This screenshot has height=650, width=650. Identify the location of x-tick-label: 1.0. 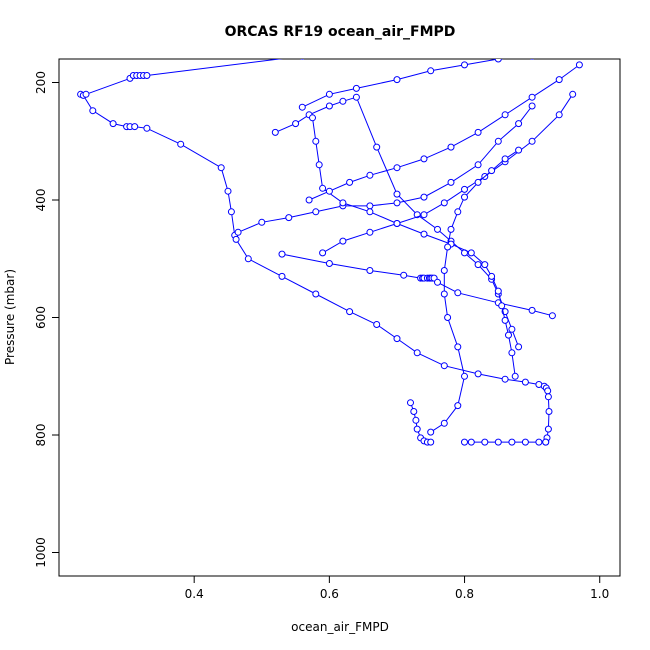
(599, 594).